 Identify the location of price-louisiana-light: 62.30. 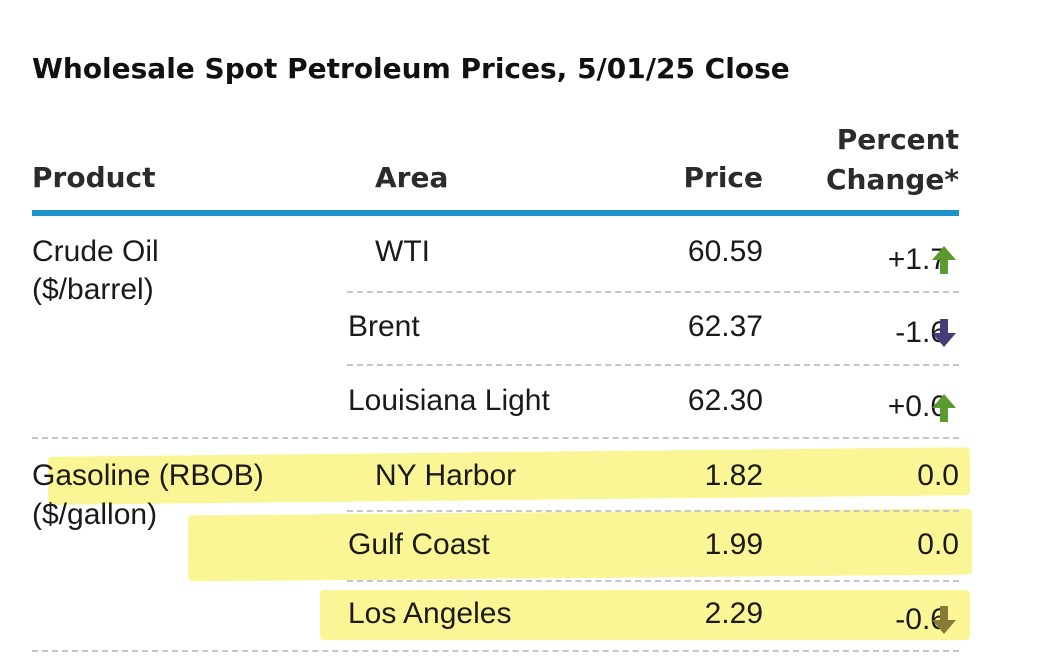
(725, 400).